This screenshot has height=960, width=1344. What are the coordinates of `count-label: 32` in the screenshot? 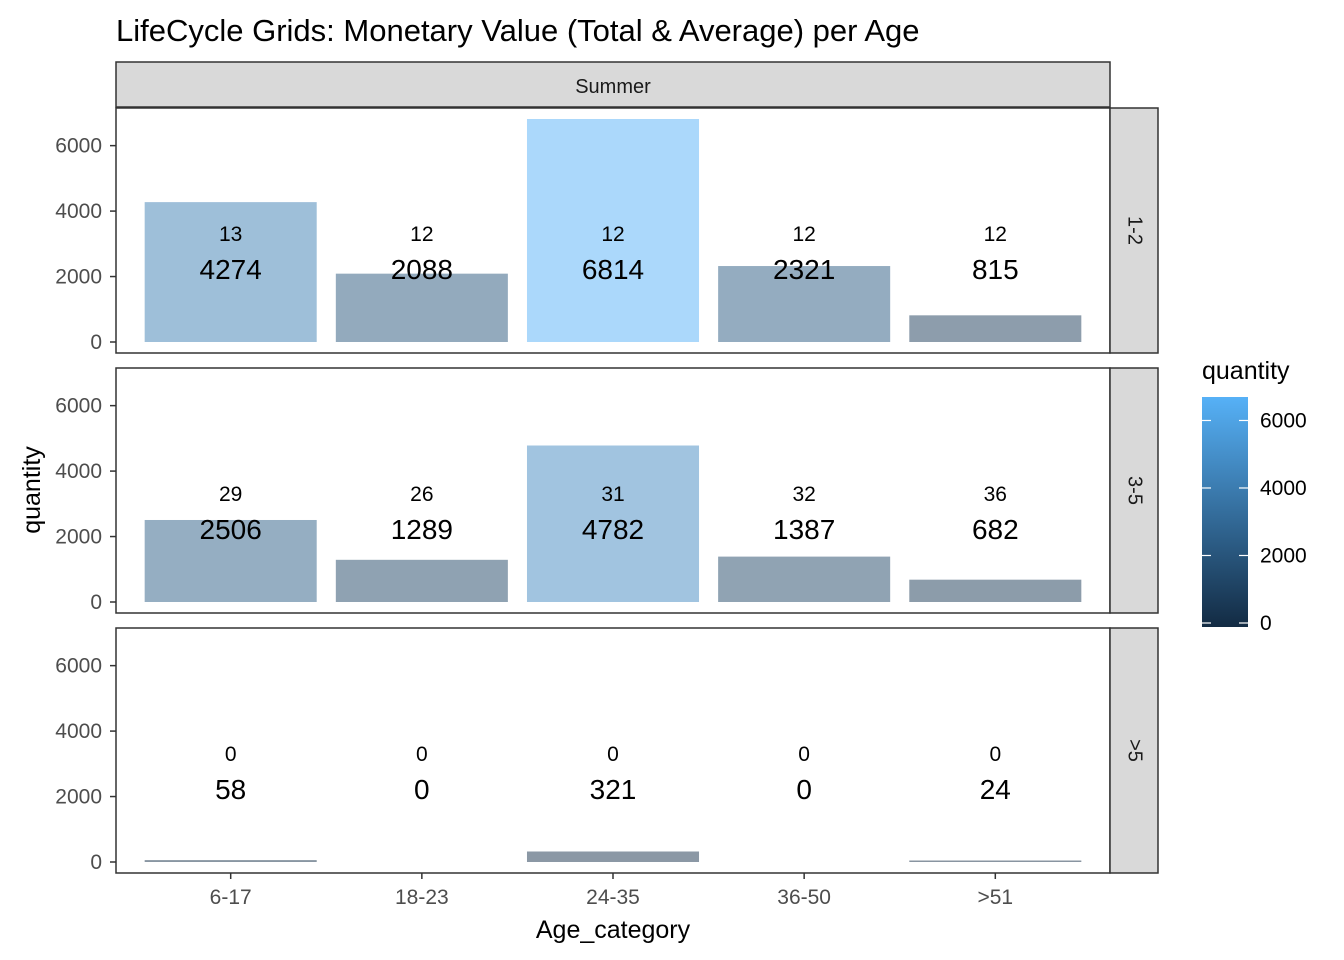 It's located at (803, 494).